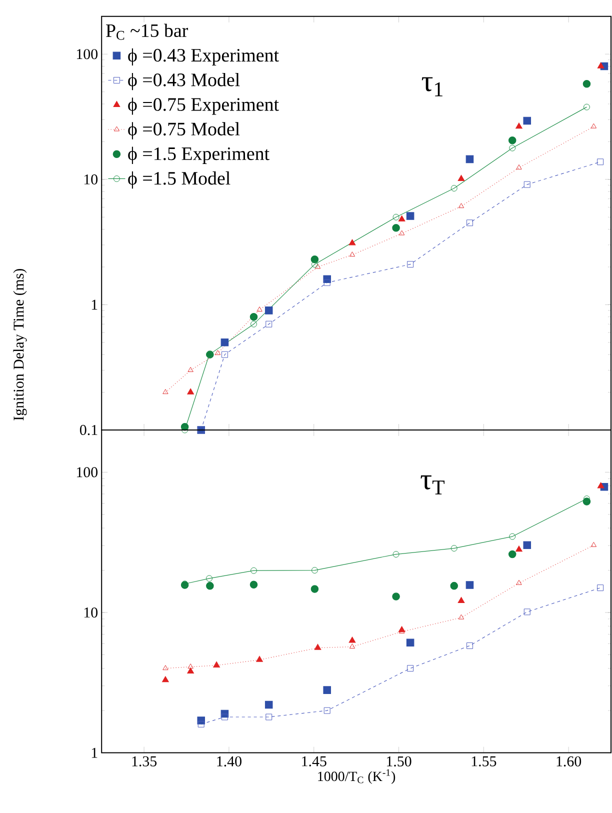 This screenshot has width=612, height=813. What do you see at coordinates (144, 761) in the screenshot?
I see `x-tick-label: 1.35` at bounding box center [144, 761].